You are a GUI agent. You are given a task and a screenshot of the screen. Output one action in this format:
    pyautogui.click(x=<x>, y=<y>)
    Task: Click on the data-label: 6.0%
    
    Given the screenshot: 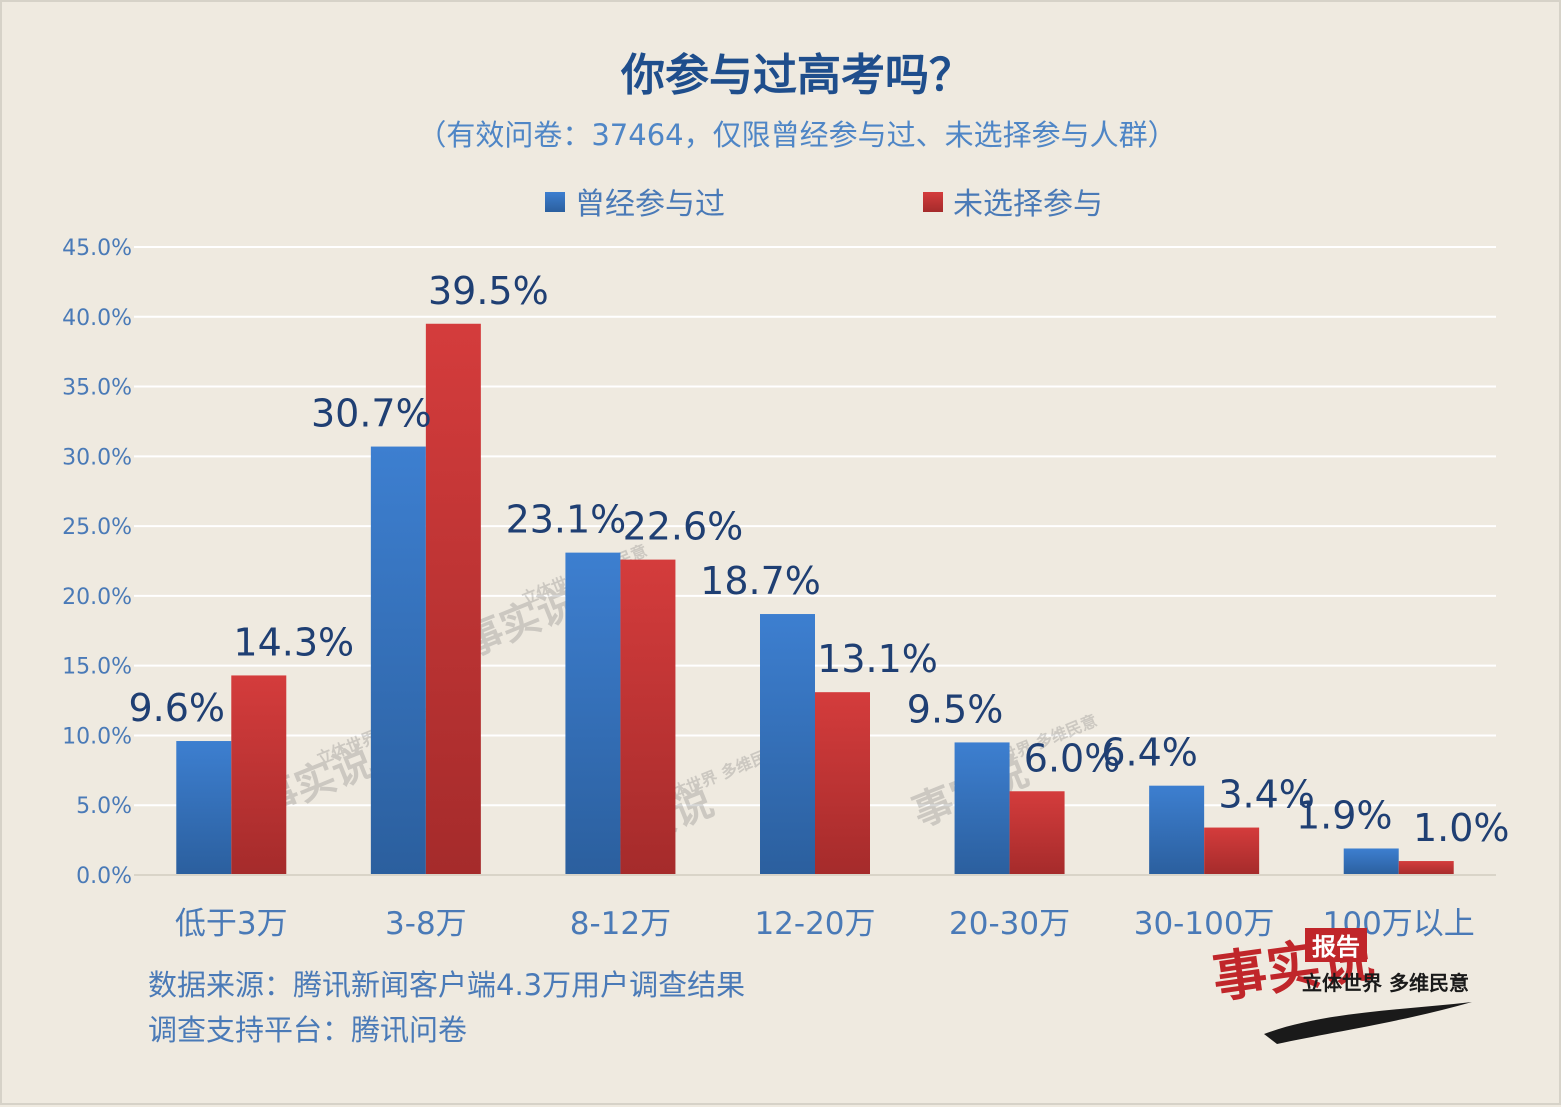 What is the action you would take?
    pyautogui.click(x=1072, y=758)
    